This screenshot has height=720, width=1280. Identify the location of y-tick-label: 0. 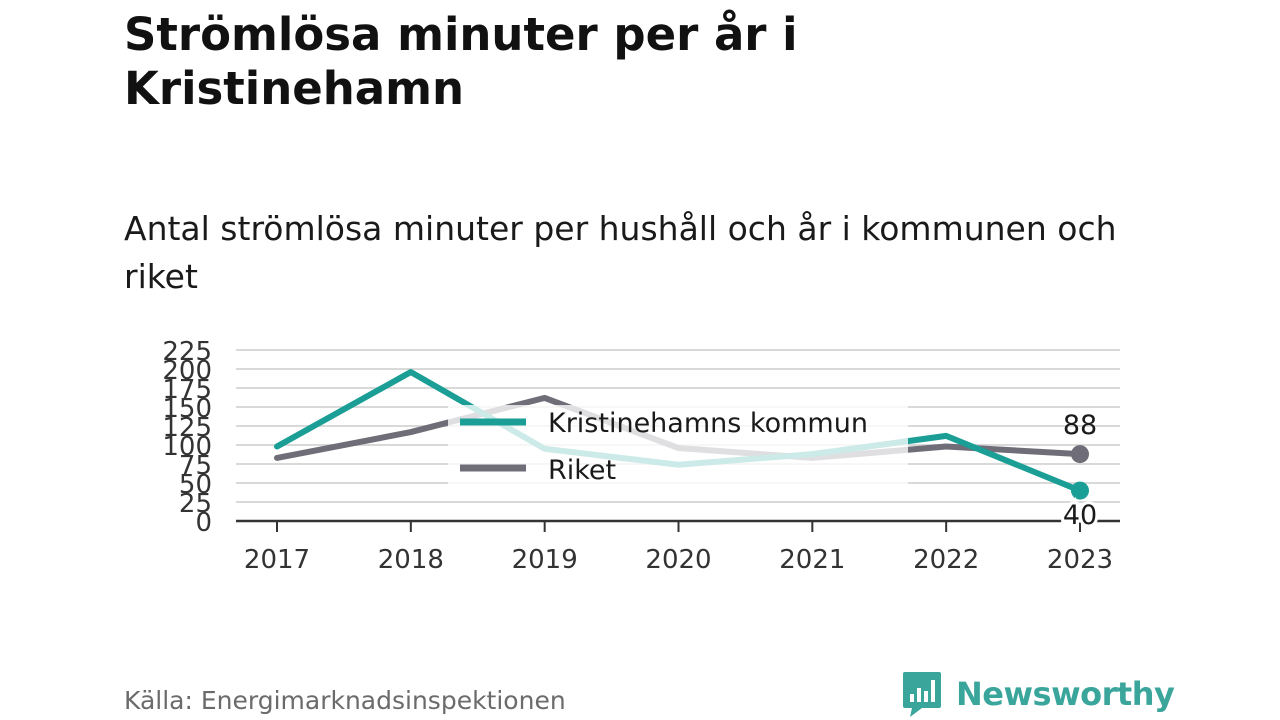
(203, 523).